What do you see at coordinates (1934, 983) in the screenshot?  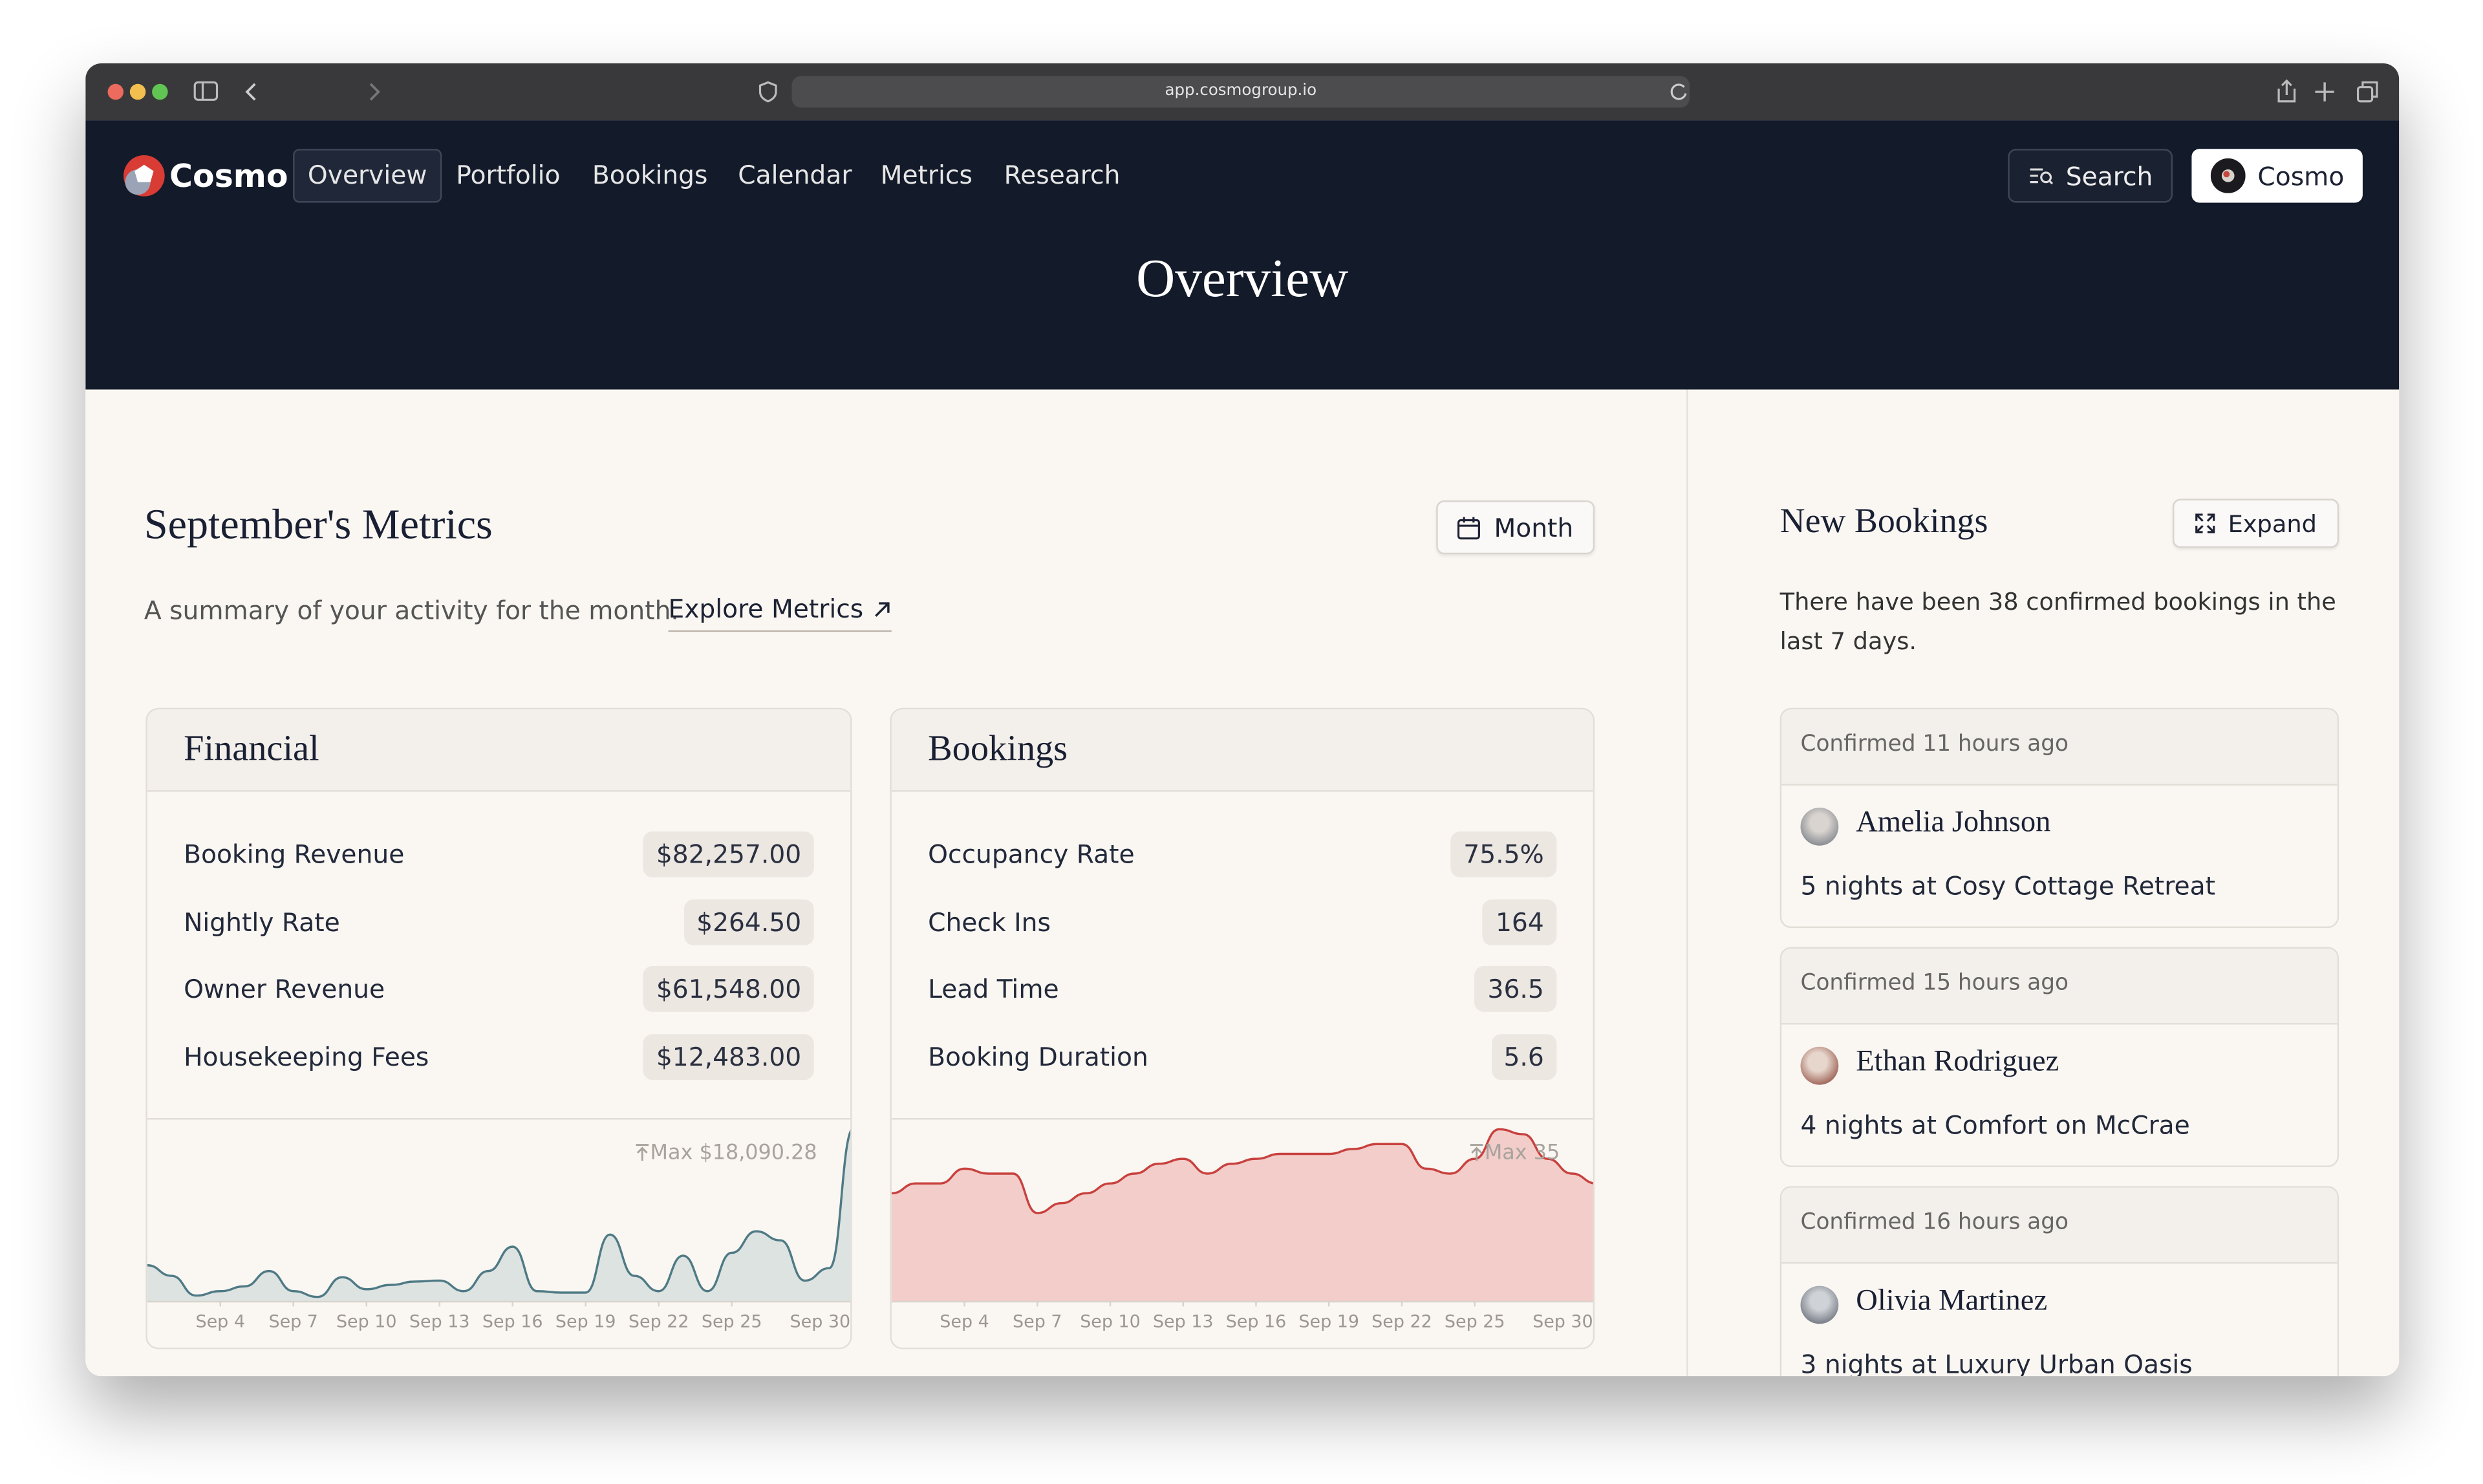 I see `booking-status: Confirmed 15 hours ago` at bounding box center [1934, 983].